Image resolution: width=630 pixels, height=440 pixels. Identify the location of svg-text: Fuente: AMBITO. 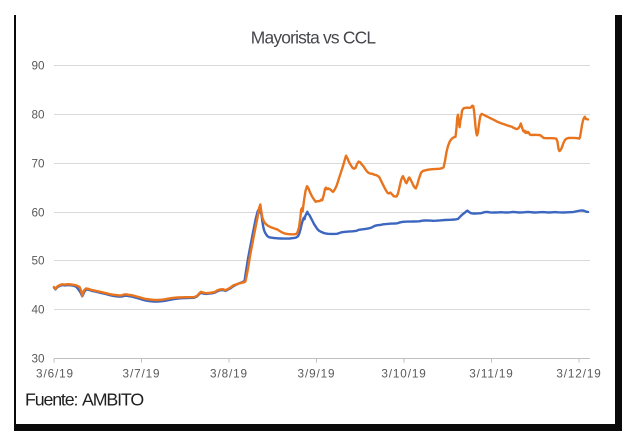
(84, 400).